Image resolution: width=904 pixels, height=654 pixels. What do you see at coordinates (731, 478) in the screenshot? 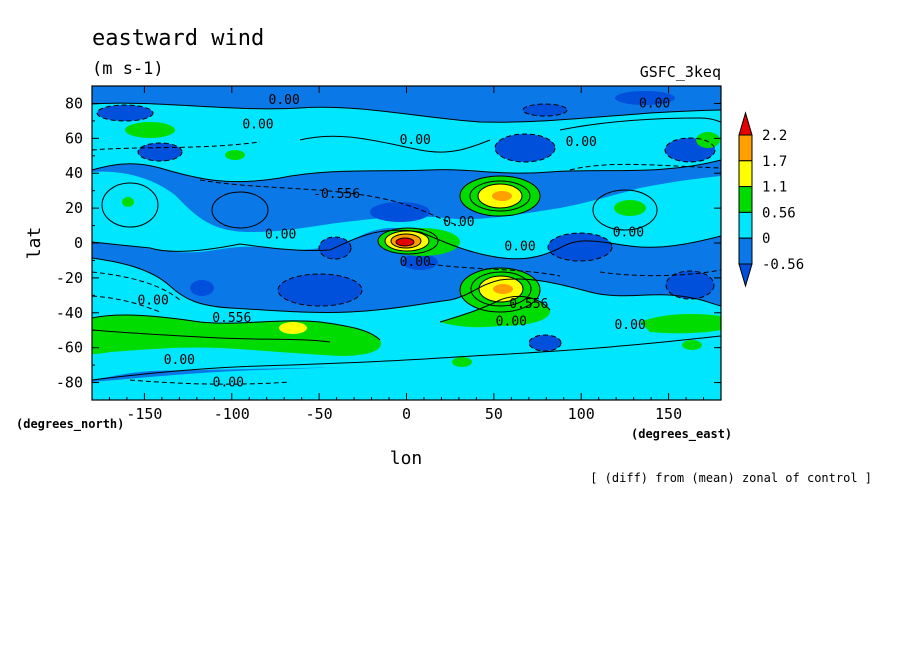
I see `comparison-note: [ (diff) from (mean) zonal of control ]` at bounding box center [731, 478].